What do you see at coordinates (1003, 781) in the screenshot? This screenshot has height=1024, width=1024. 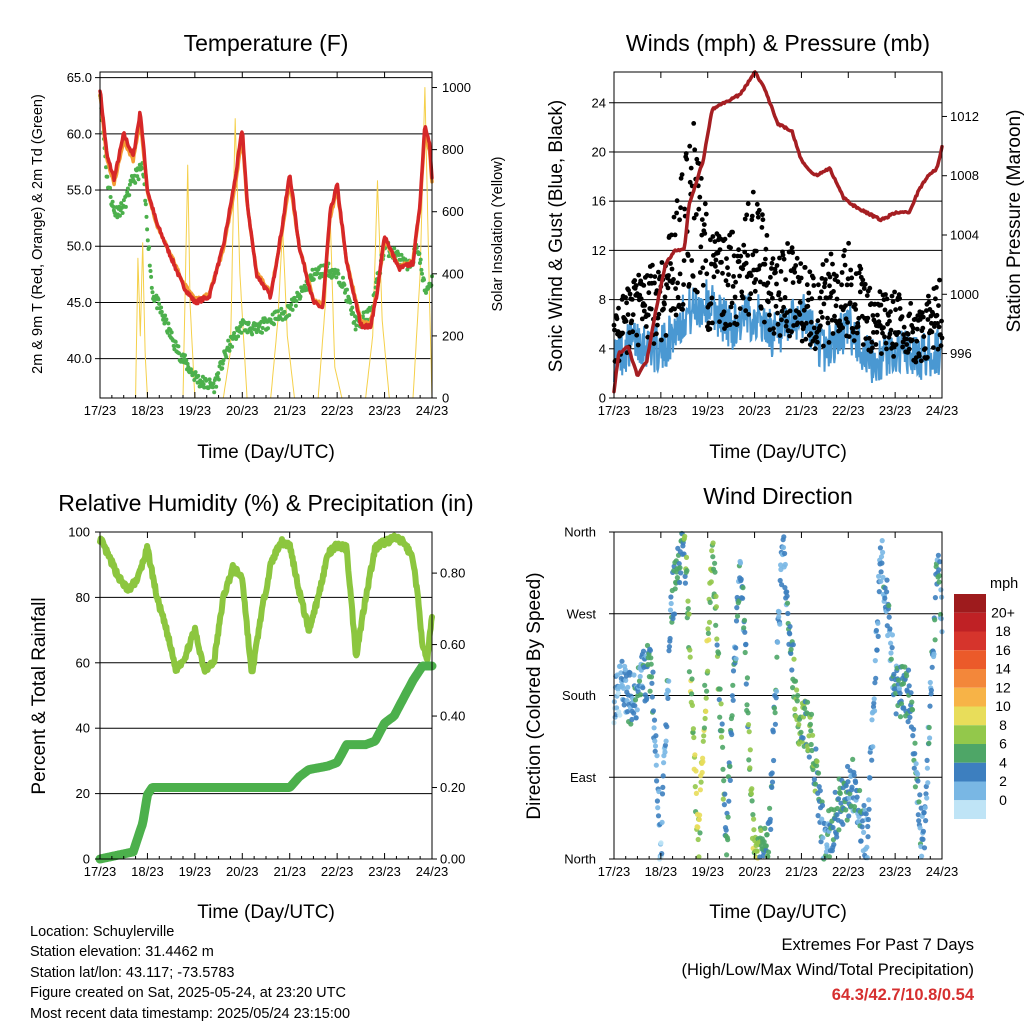 I see `colorbar-label: 2` at bounding box center [1003, 781].